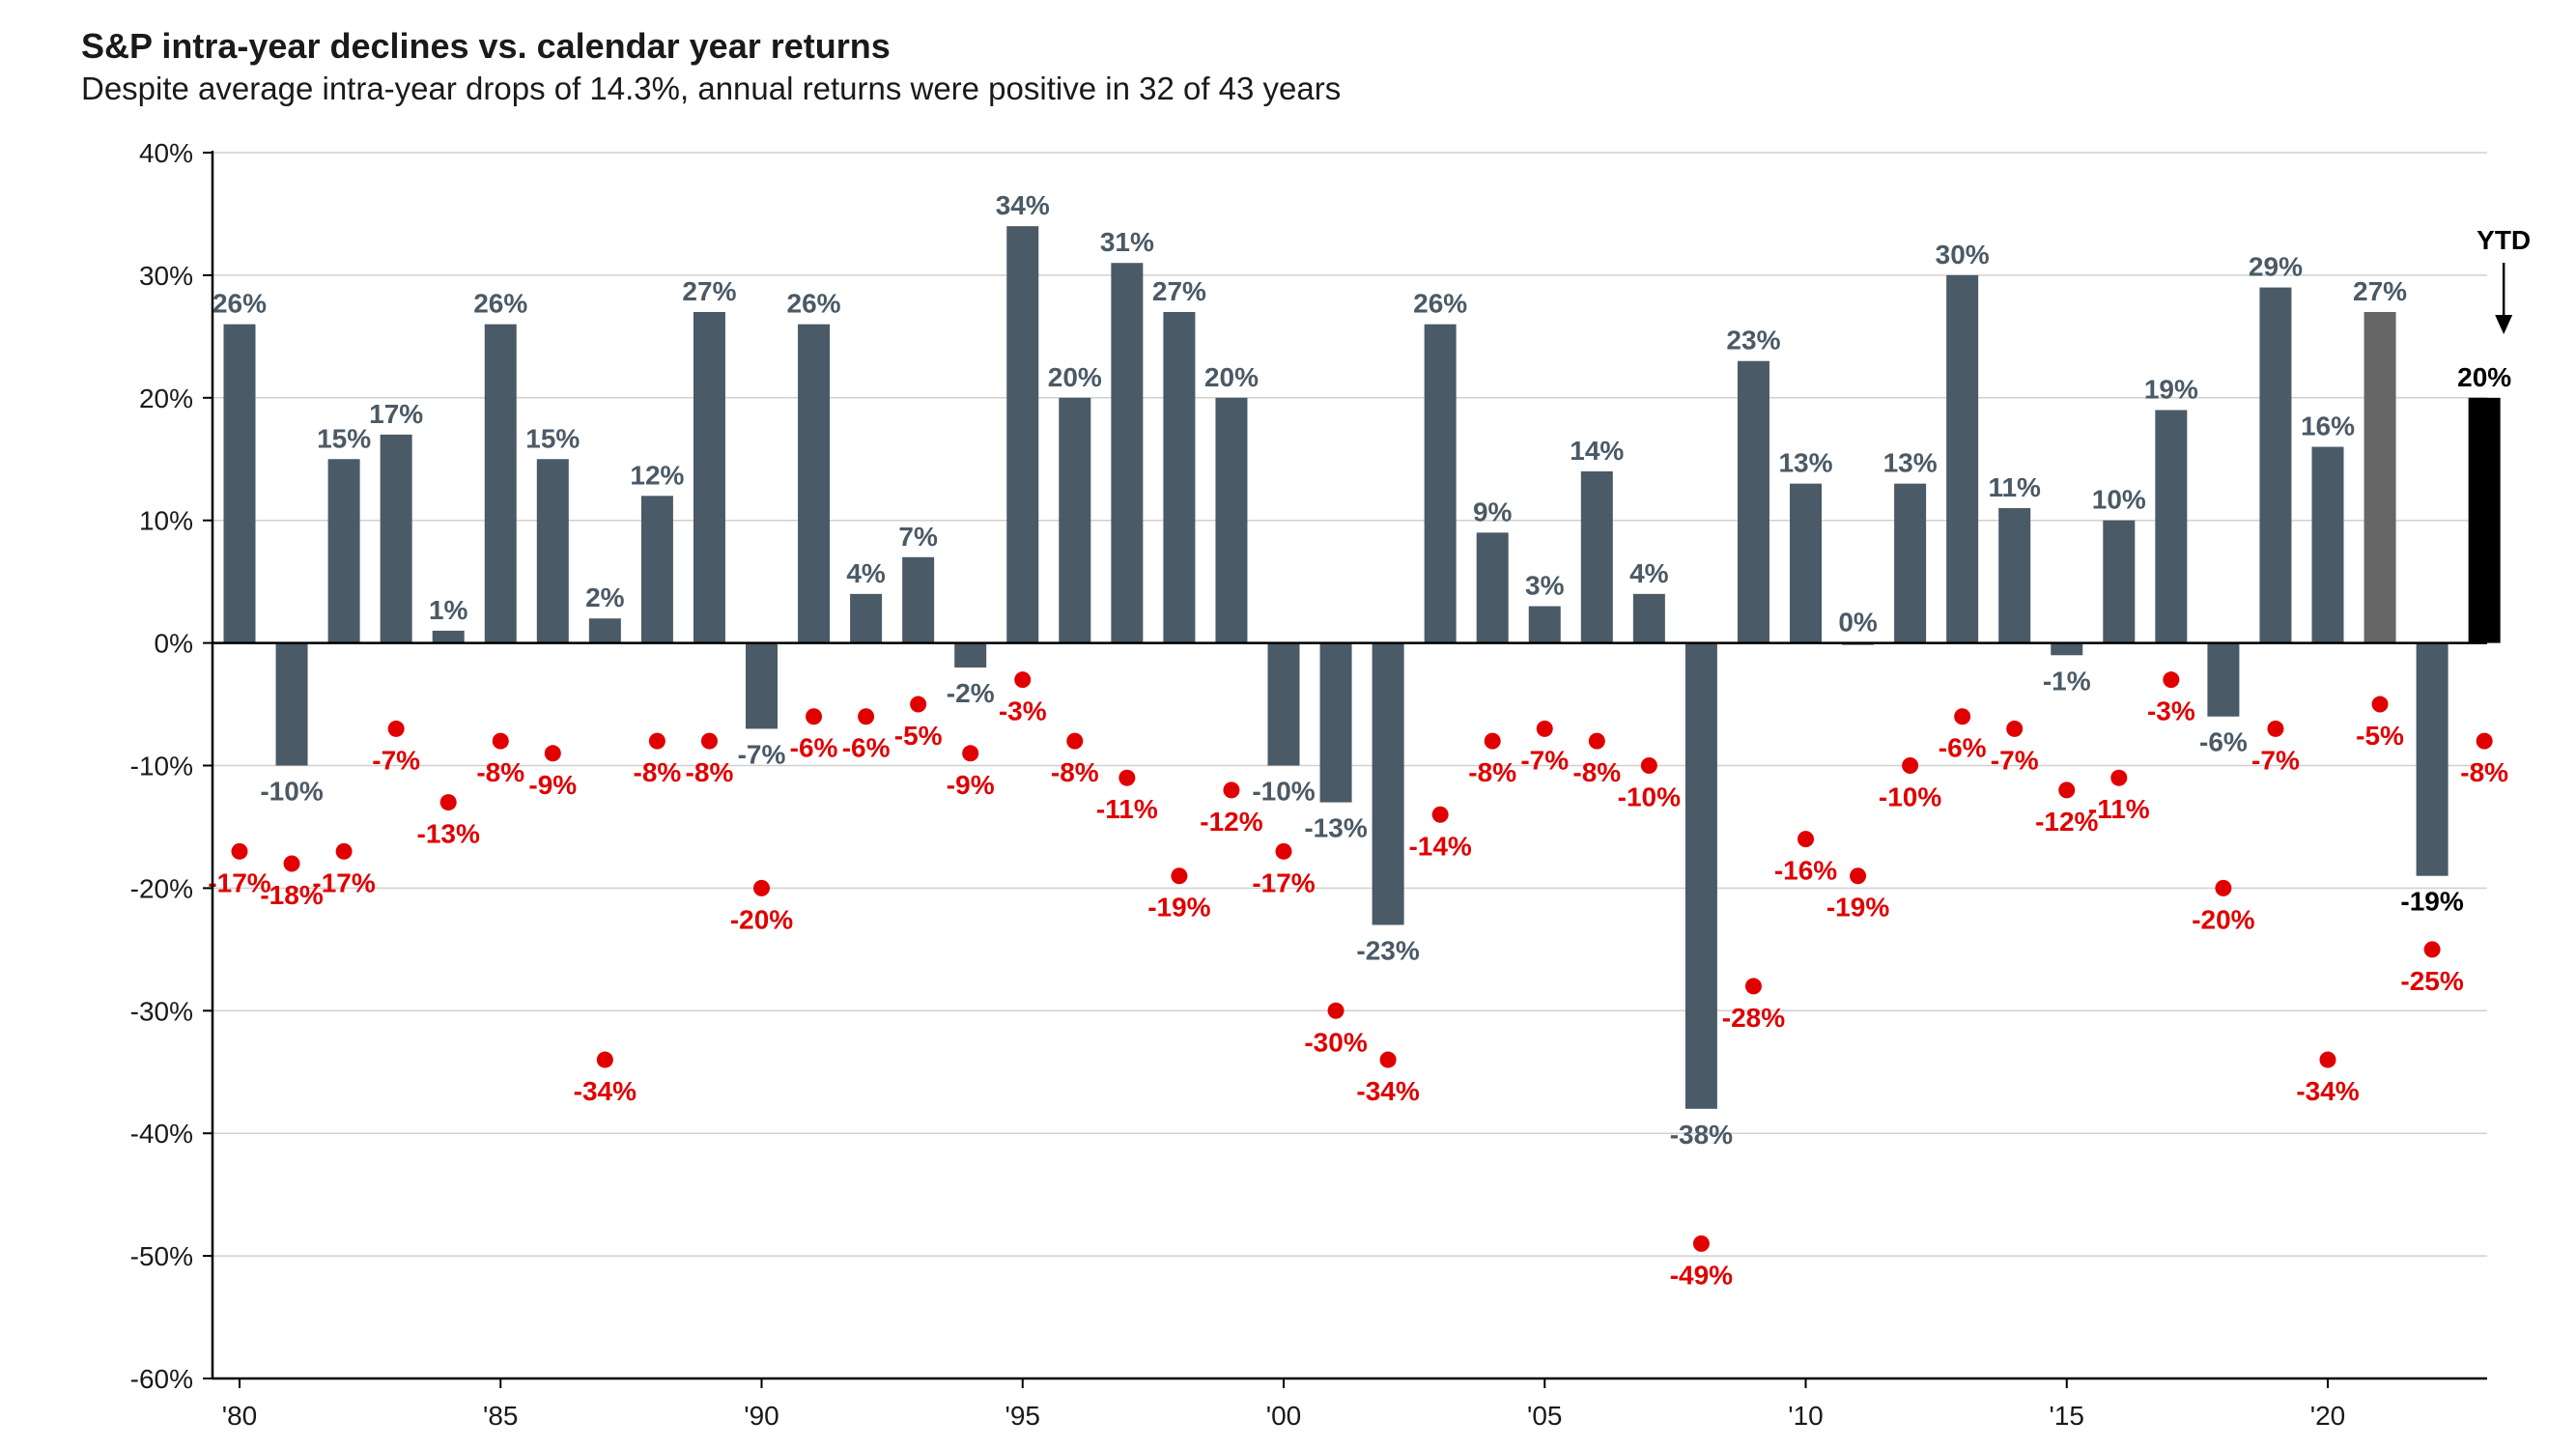 Image resolution: width=2576 pixels, height=1449 pixels. Describe the element at coordinates (166, 276) in the screenshot. I see `y-tick-label: 30%` at that location.